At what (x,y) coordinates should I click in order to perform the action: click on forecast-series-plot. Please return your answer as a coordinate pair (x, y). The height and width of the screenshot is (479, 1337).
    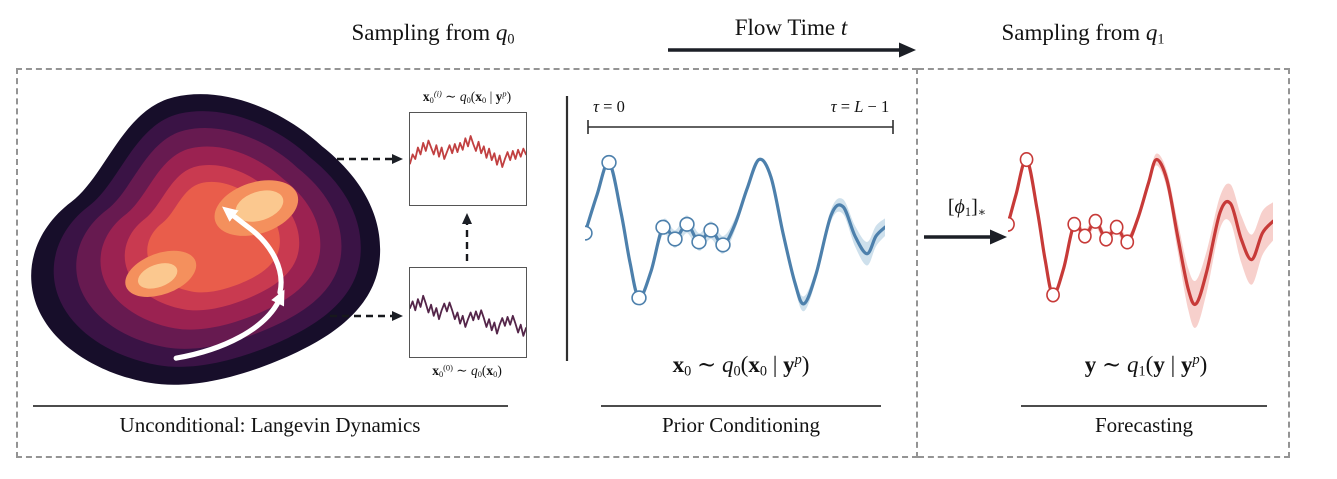
    Looking at the image, I should click on (1140, 232).